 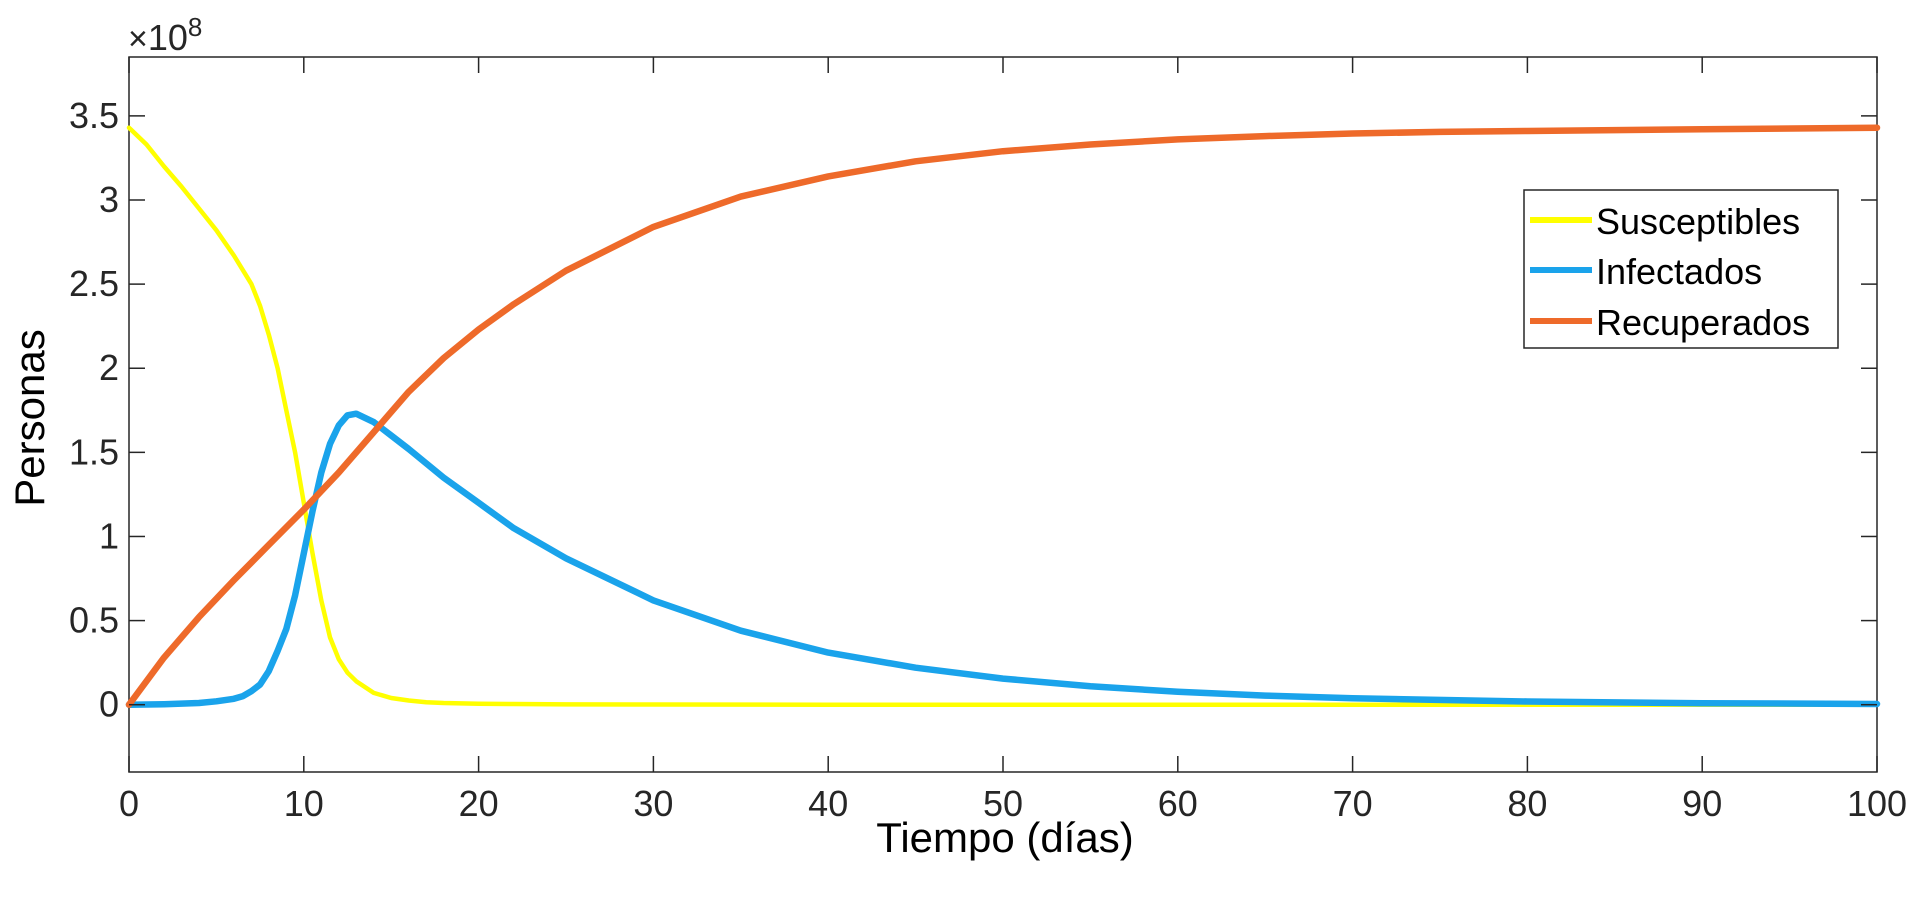 What do you see at coordinates (94, 283) in the screenshot?
I see `y-tick-label: 2.5` at bounding box center [94, 283].